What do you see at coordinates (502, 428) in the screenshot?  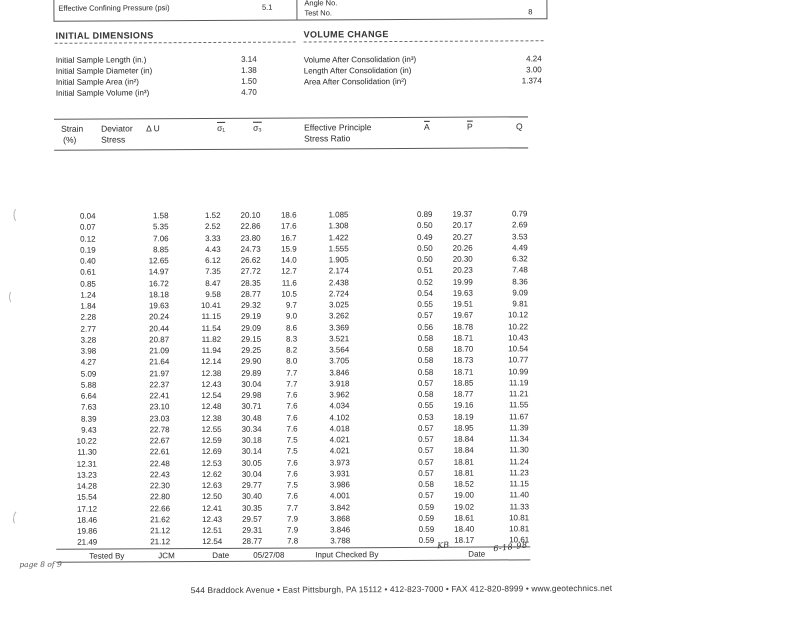 I see `table-cell: 11.39` at bounding box center [502, 428].